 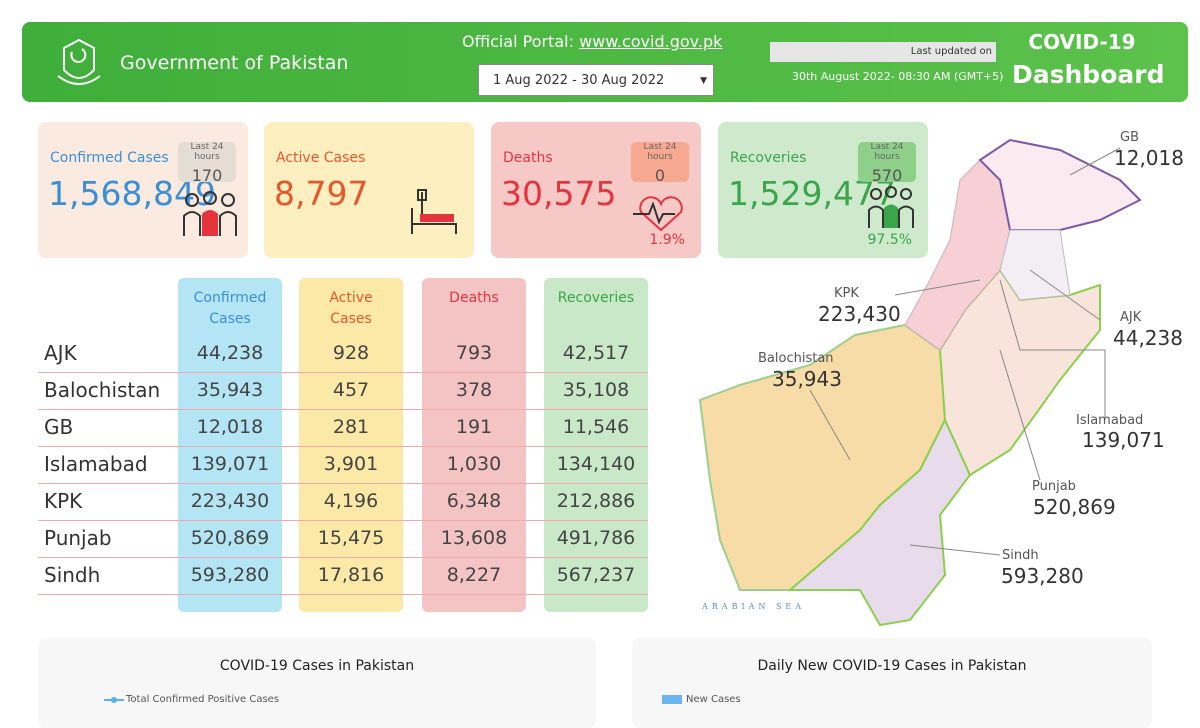 I want to click on map-label: AJK, so click(x=1131, y=317).